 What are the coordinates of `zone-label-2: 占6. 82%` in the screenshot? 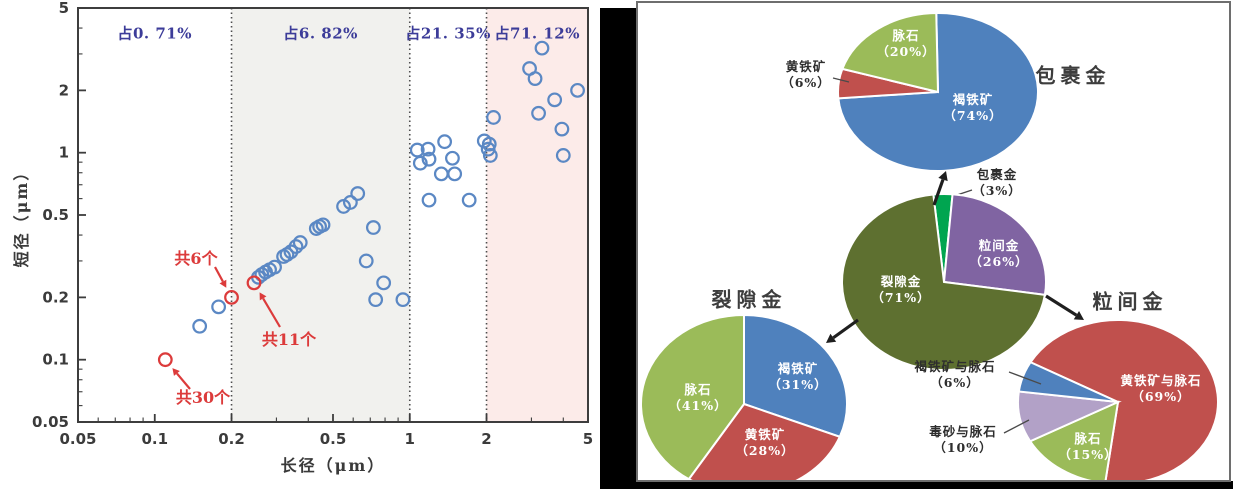 It's located at (320, 33).